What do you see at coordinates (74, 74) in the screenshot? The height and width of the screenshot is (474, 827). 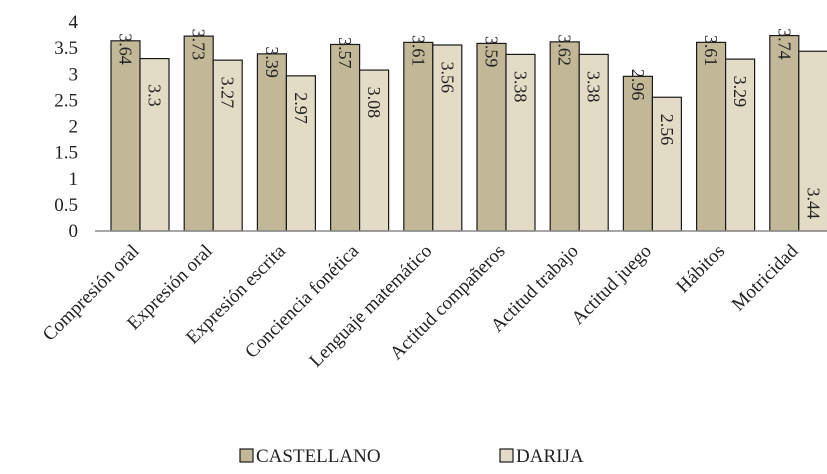 I see `y-tick-label: 3` at bounding box center [74, 74].